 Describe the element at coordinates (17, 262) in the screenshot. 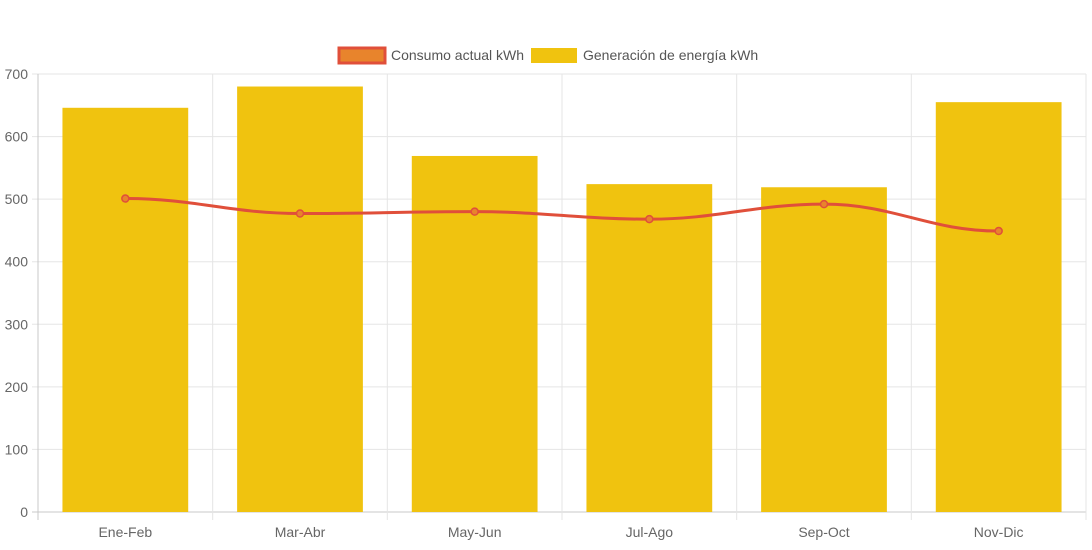

I see `y-tick-label: 400` at that location.